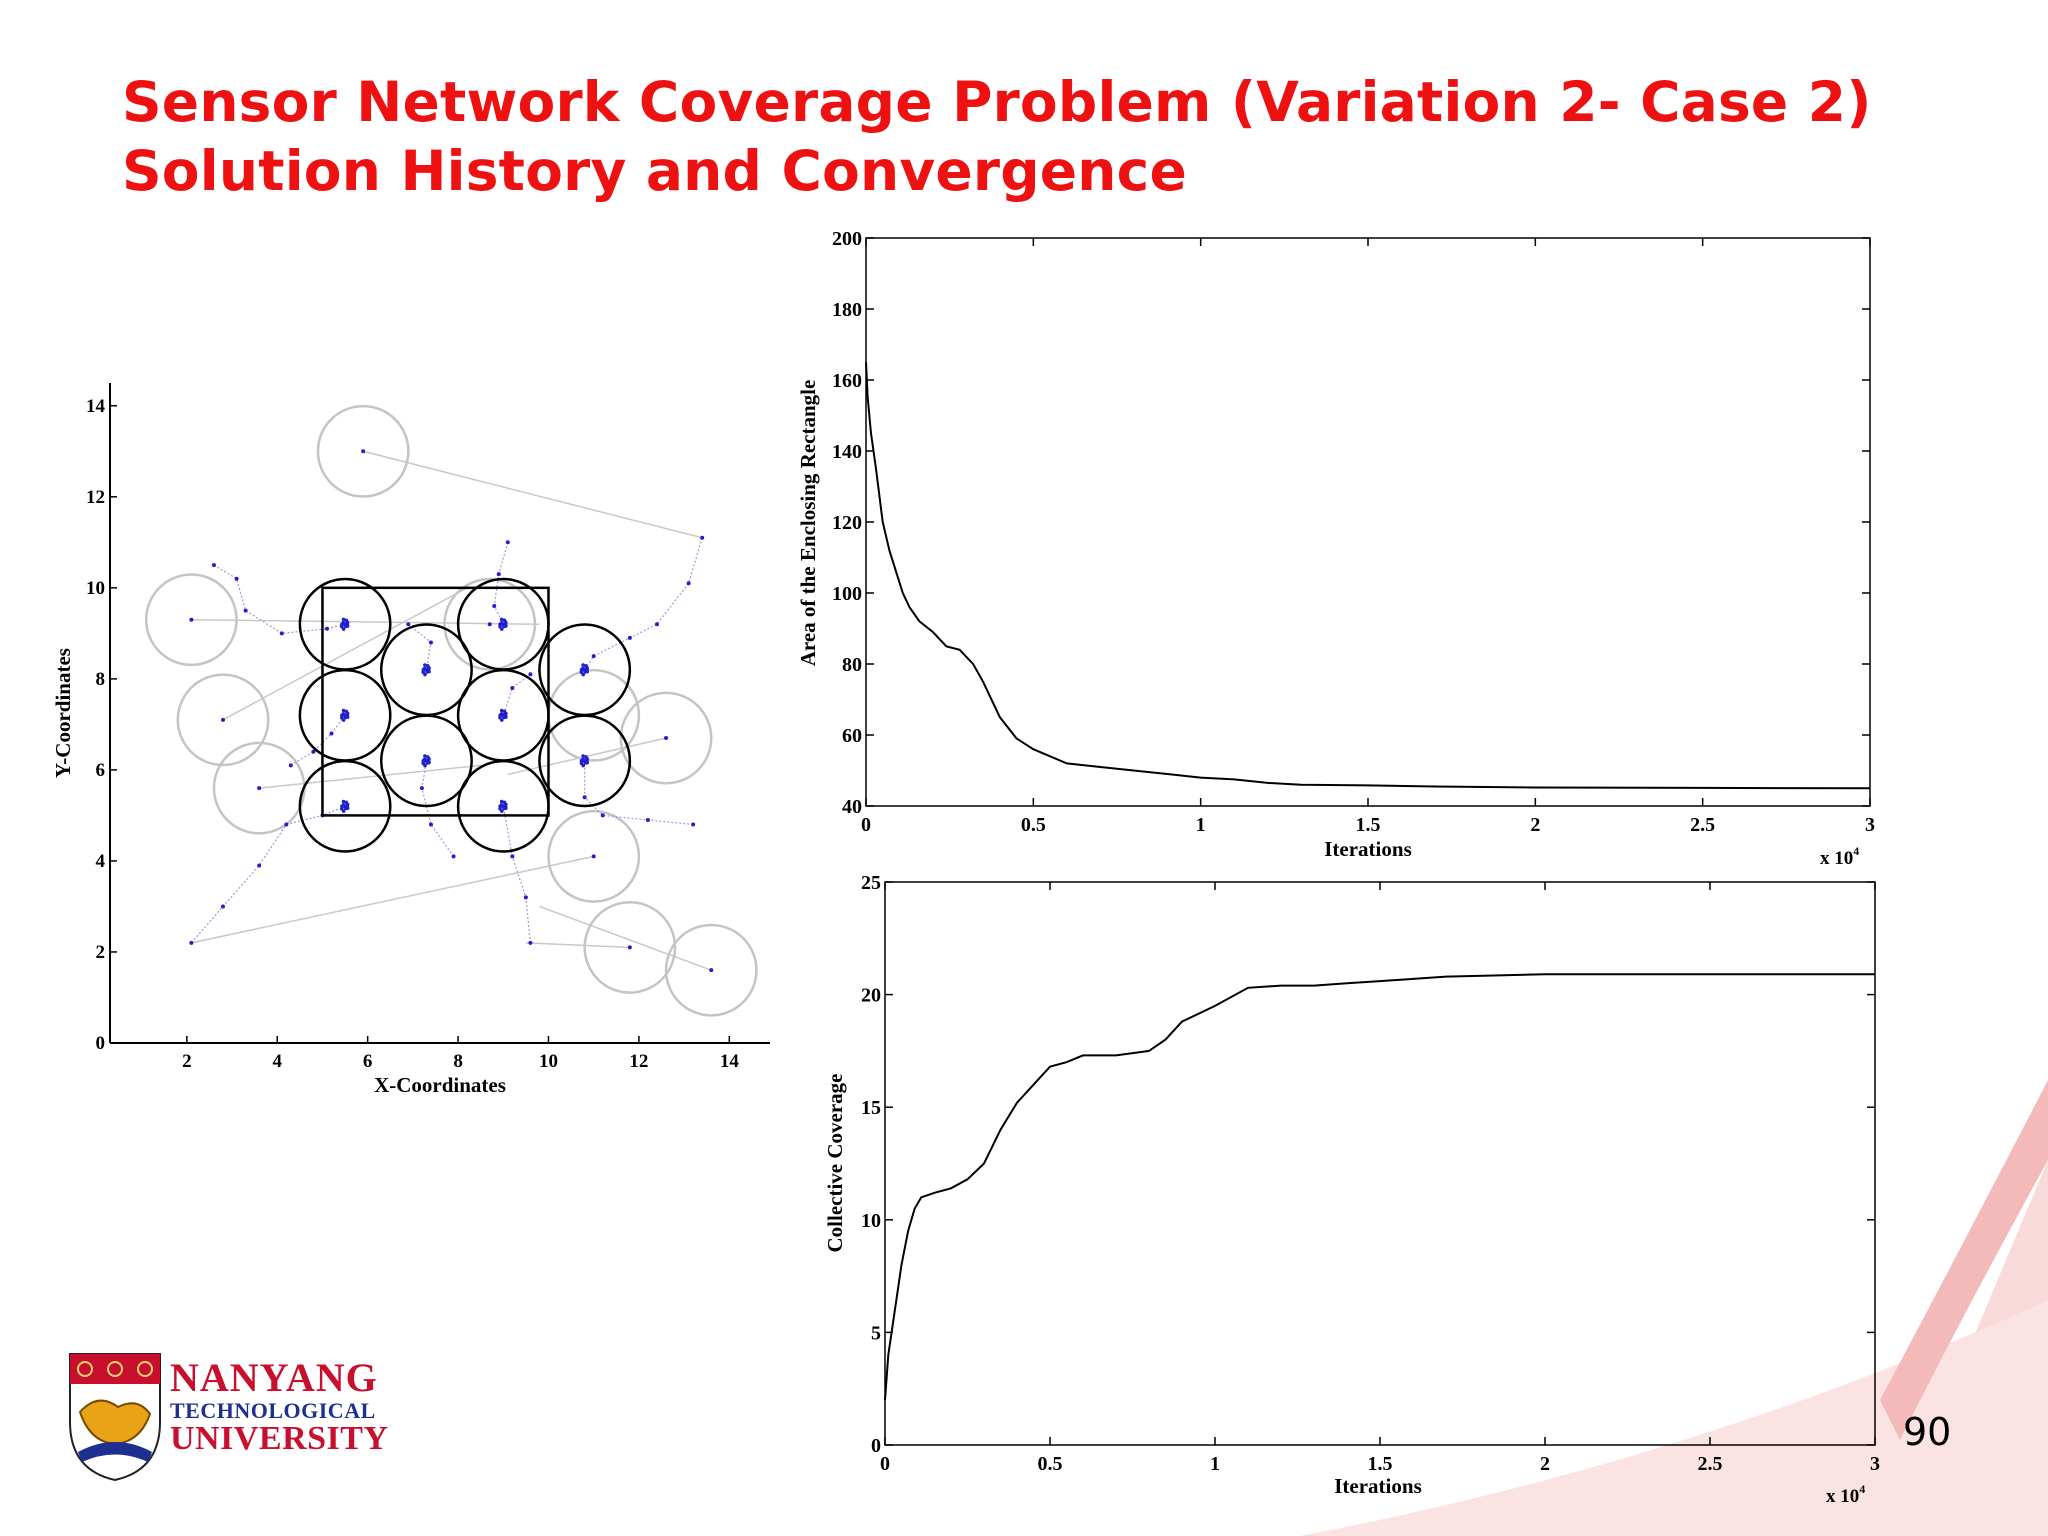  I want to click on coverage-x-tick-label: 1, so click(1215, 1464).